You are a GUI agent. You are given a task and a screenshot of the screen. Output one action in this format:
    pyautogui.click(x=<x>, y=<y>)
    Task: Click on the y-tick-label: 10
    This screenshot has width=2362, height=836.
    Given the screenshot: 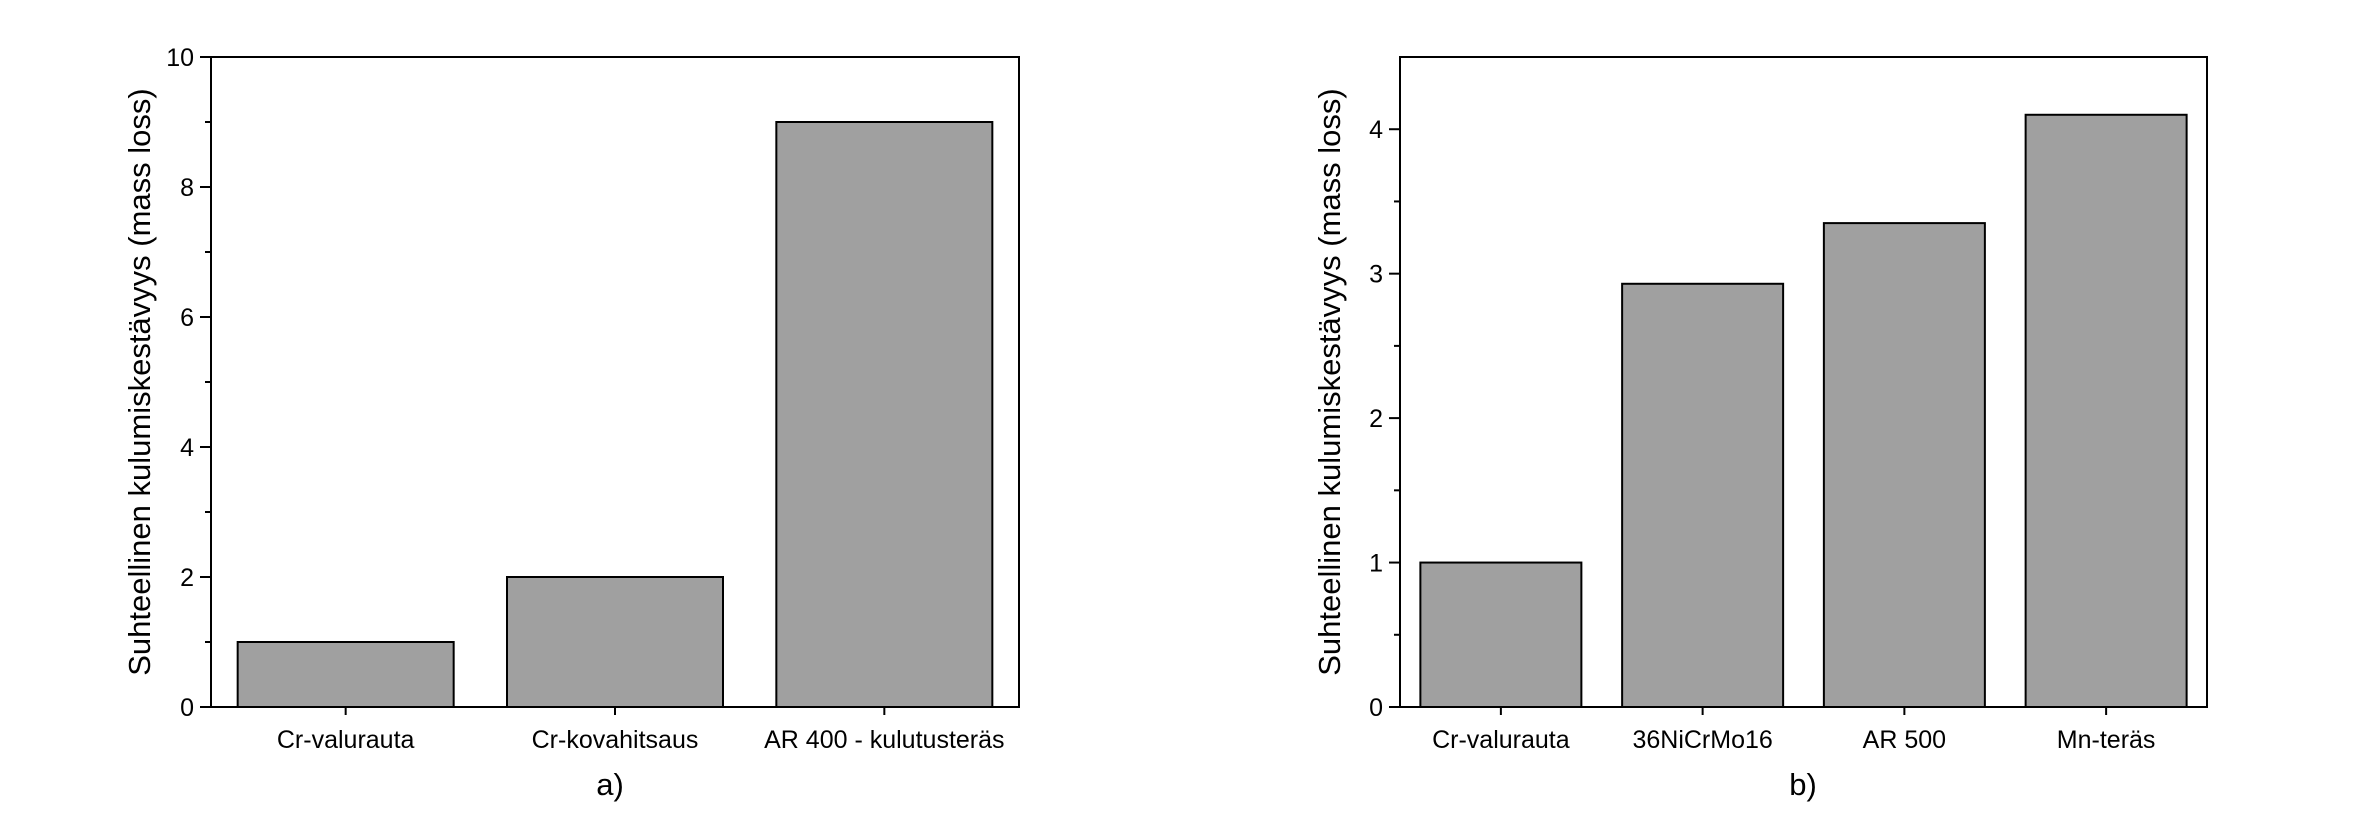 What is the action you would take?
    pyautogui.click(x=180, y=58)
    